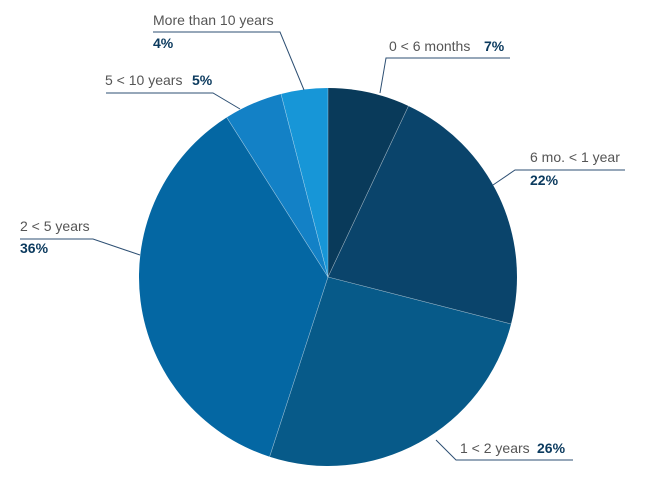 The image size is (651, 492). Describe the element at coordinates (575, 157) in the screenshot. I see `slice-label: 6 mo. < 1 year` at that location.